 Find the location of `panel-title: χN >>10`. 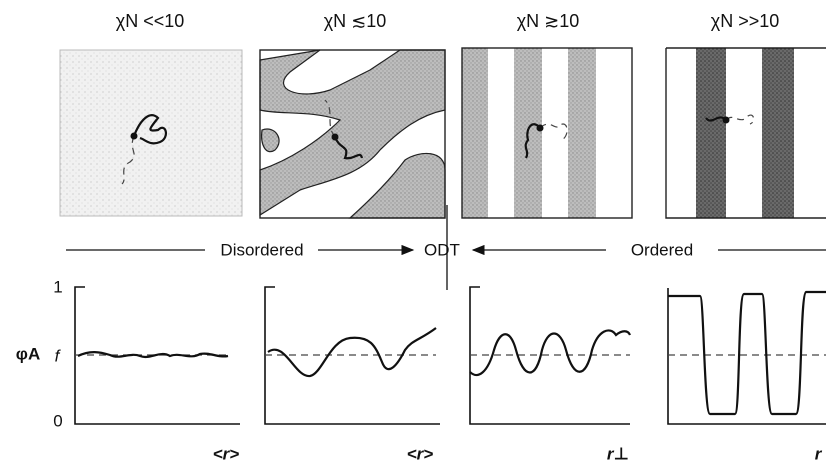

panel-title: χN >>10 is located at coordinates (745, 21).